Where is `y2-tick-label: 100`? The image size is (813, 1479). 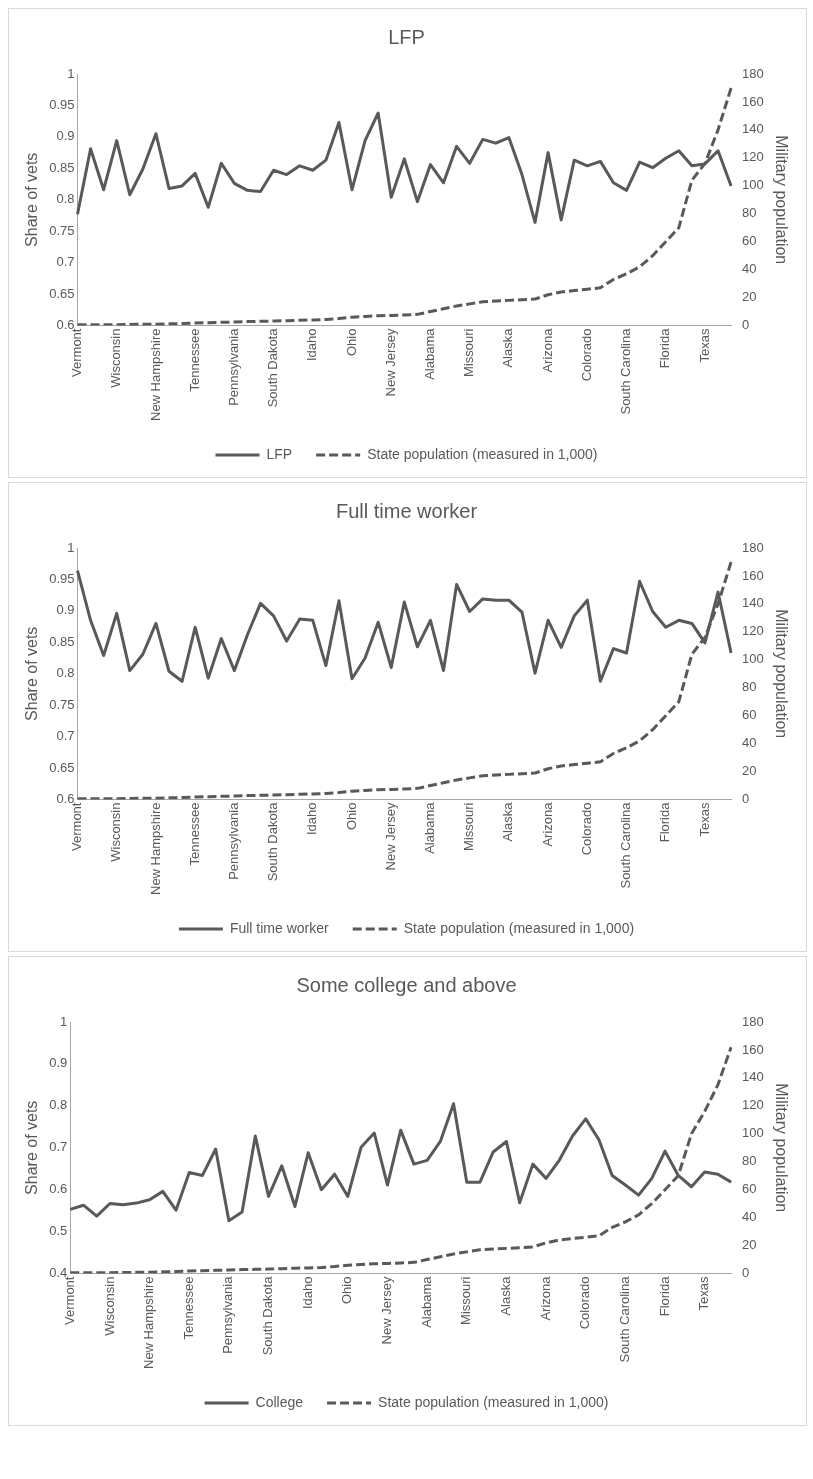
y2-tick-label: 100 is located at coordinates (753, 659).